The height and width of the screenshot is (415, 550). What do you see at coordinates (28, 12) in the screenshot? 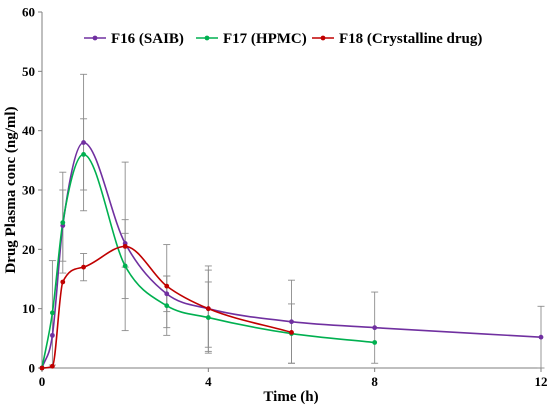
I see `y-tick-label: 60` at bounding box center [28, 12].